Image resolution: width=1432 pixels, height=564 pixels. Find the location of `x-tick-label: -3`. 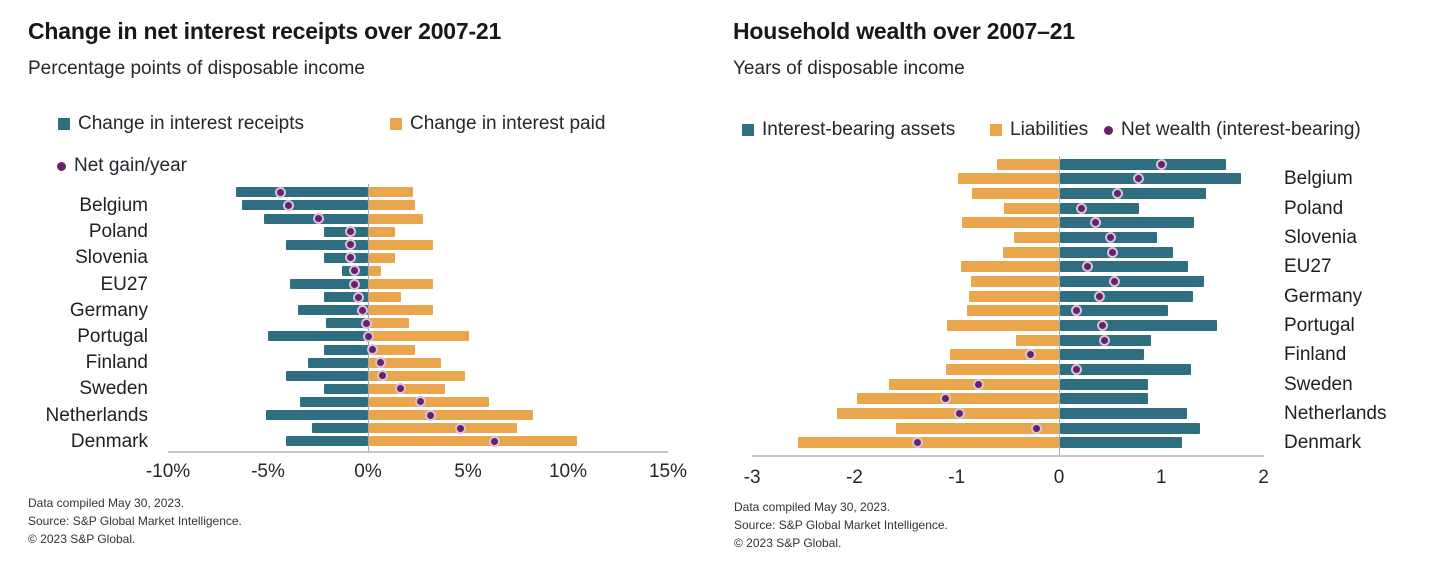

x-tick-label: -3 is located at coordinates (752, 477).